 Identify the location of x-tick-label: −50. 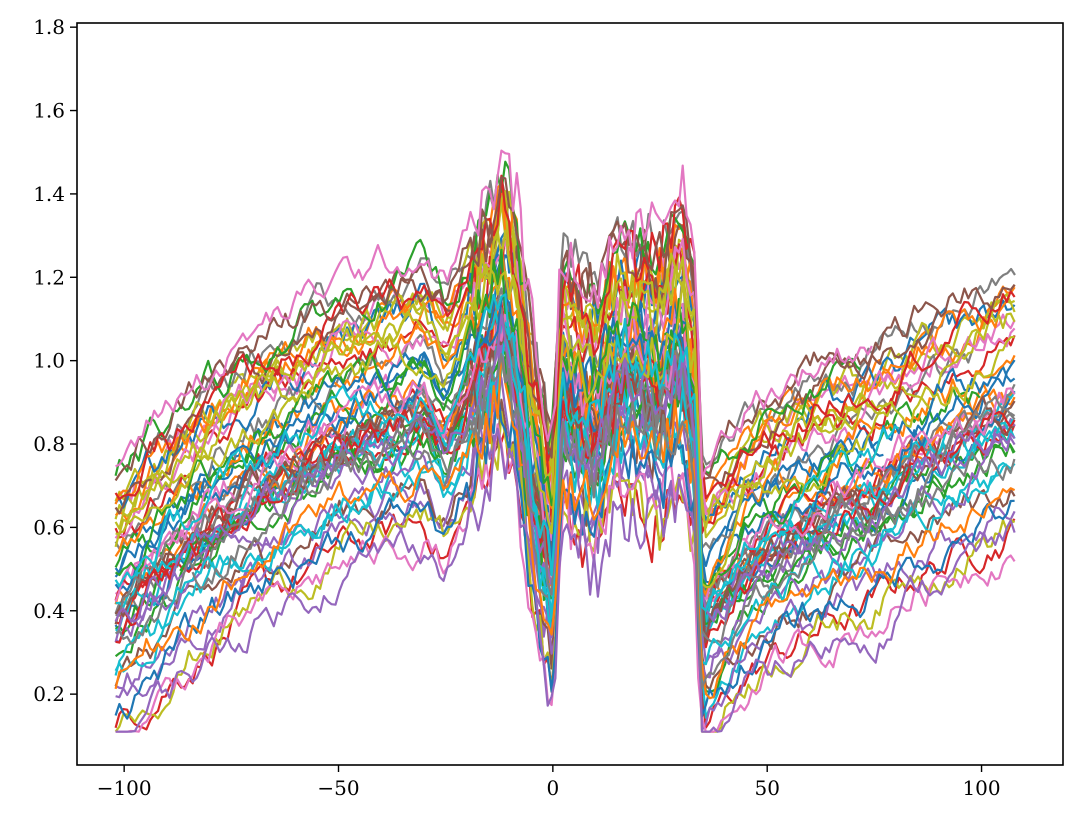
(338, 788).